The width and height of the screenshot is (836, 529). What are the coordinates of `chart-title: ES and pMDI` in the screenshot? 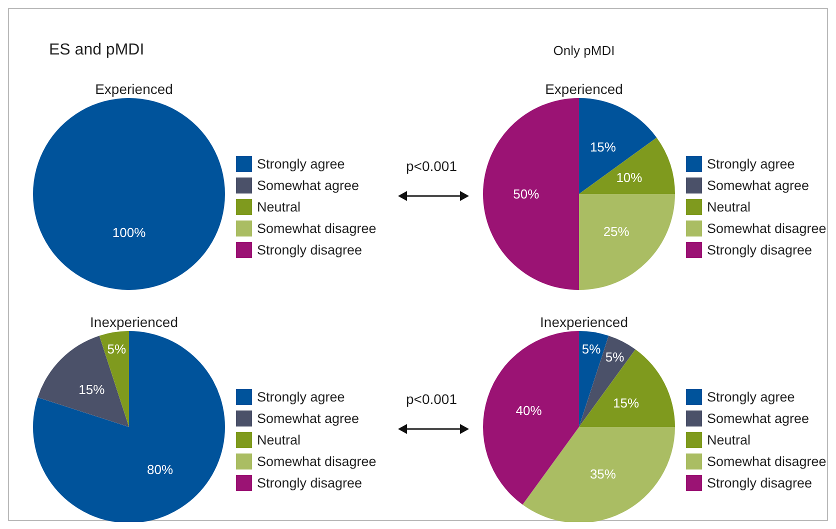 It's located at (96, 50).